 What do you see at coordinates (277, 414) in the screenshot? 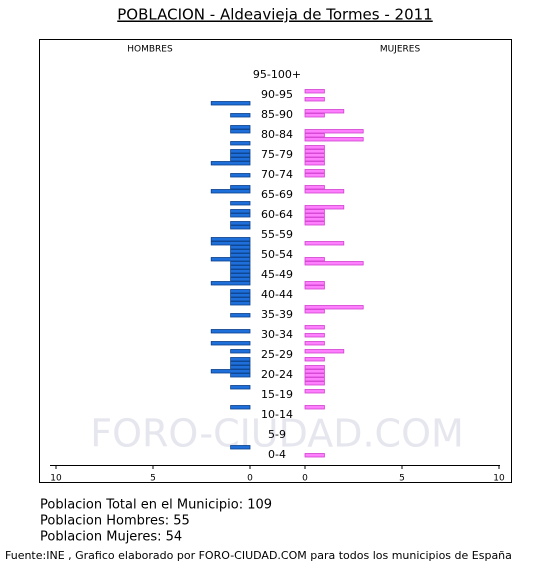
I see `age-label: 10-14` at bounding box center [277, 414].